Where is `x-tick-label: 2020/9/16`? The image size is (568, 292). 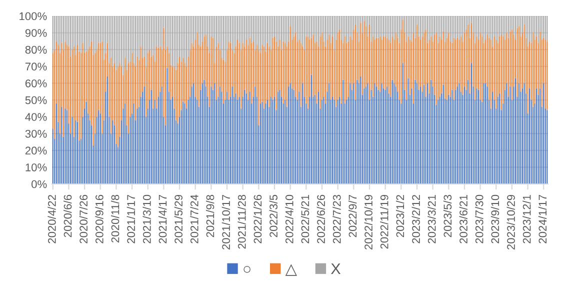
x-tick-label: 2020/9/16 is located at coordinates (99, 219).